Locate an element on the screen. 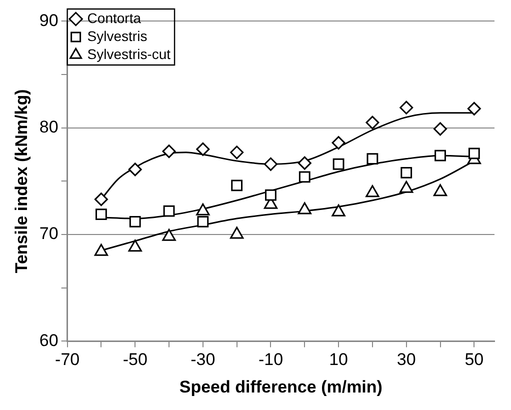 The width and height of the screenshot is (511, 410). x-tick-label: -70 is located at coordinates (67, 360).